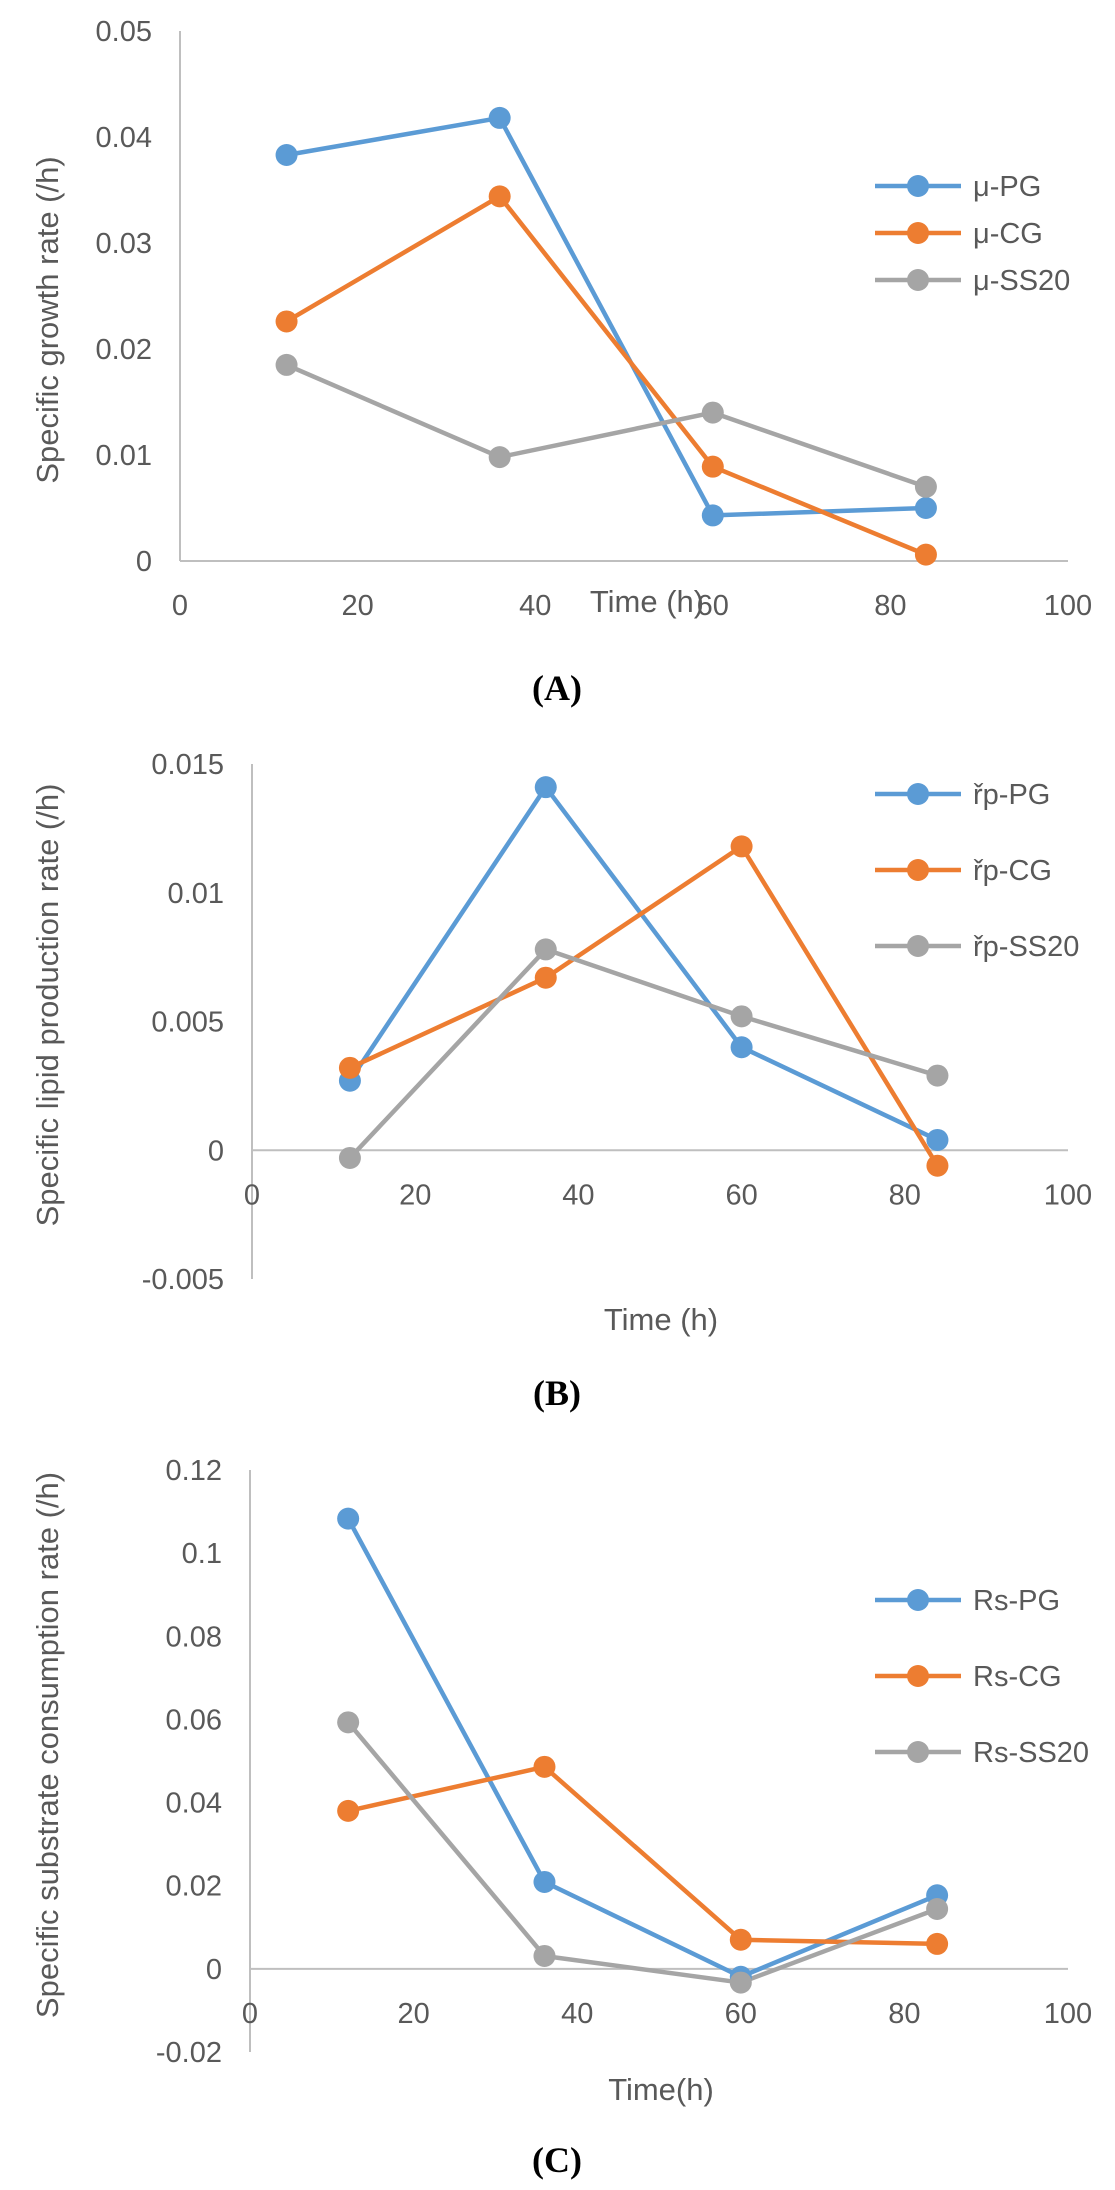 This screenshot has height=2190, width=1115. I want to click on series-line-μ-SS20, so click(606, 425).